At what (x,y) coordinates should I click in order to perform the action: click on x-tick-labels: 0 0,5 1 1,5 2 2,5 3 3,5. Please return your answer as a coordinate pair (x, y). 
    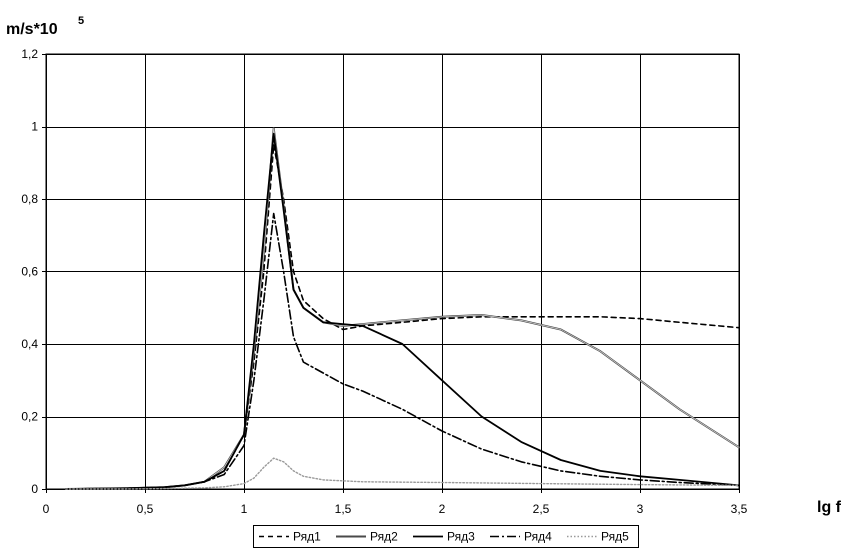
    Looking at the image, I should click on (395, 509).